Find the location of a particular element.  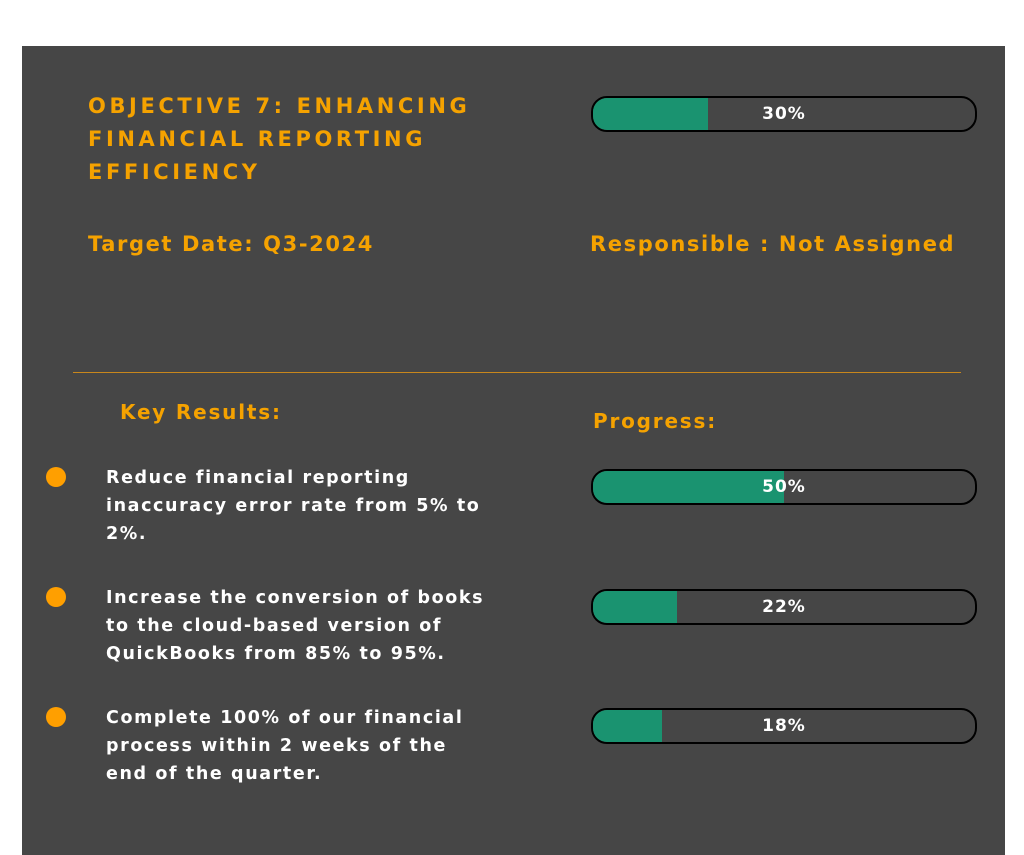

progress-heading: Progress: is located at coordinates (655, 421).